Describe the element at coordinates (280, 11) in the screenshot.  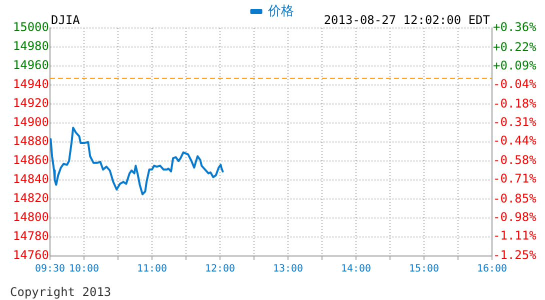
I see `legend-label: 价格` at that location.